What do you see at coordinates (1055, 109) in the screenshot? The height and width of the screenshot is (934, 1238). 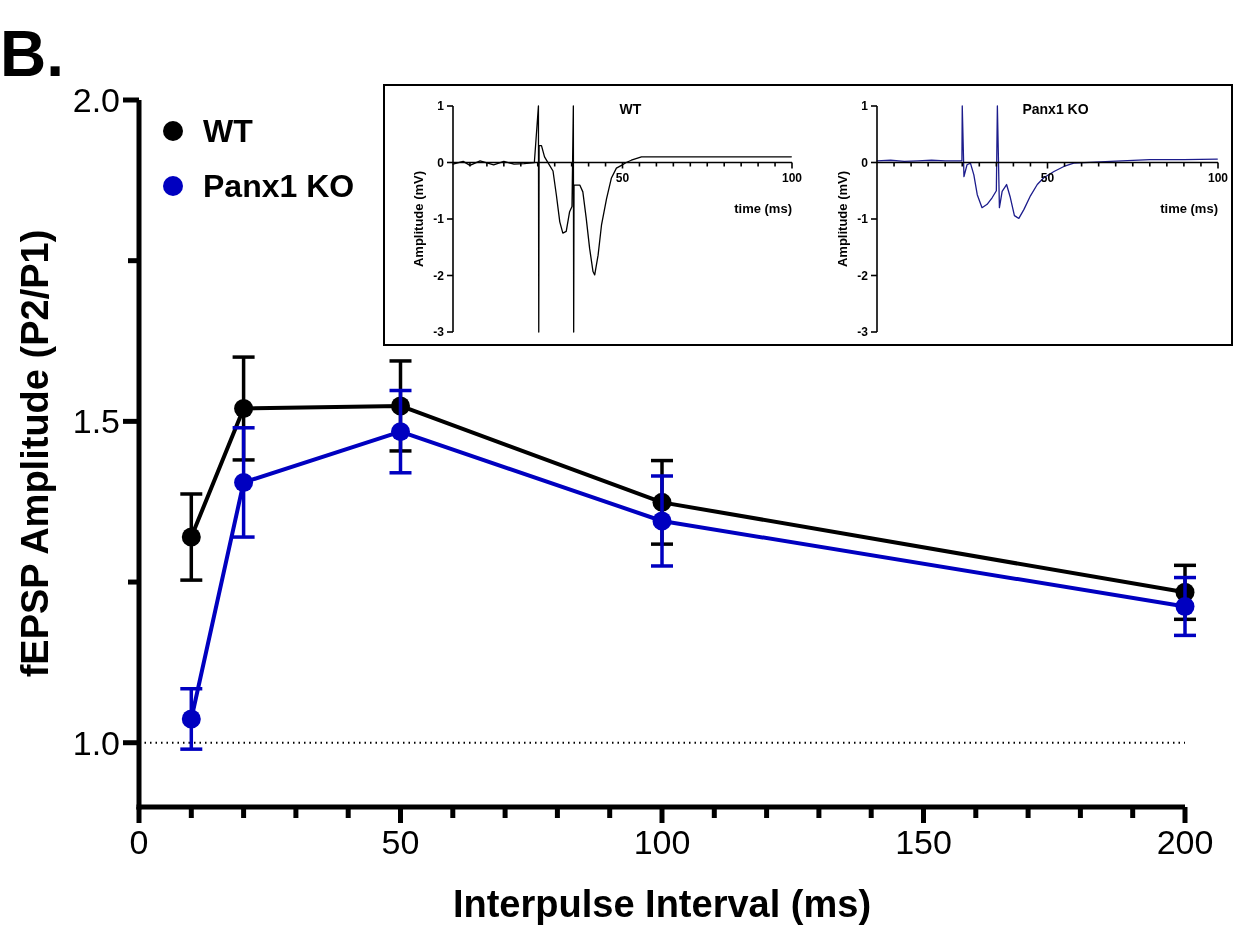 I see `chart-title: Panx1 KO` at bounding box center [1055, 109].